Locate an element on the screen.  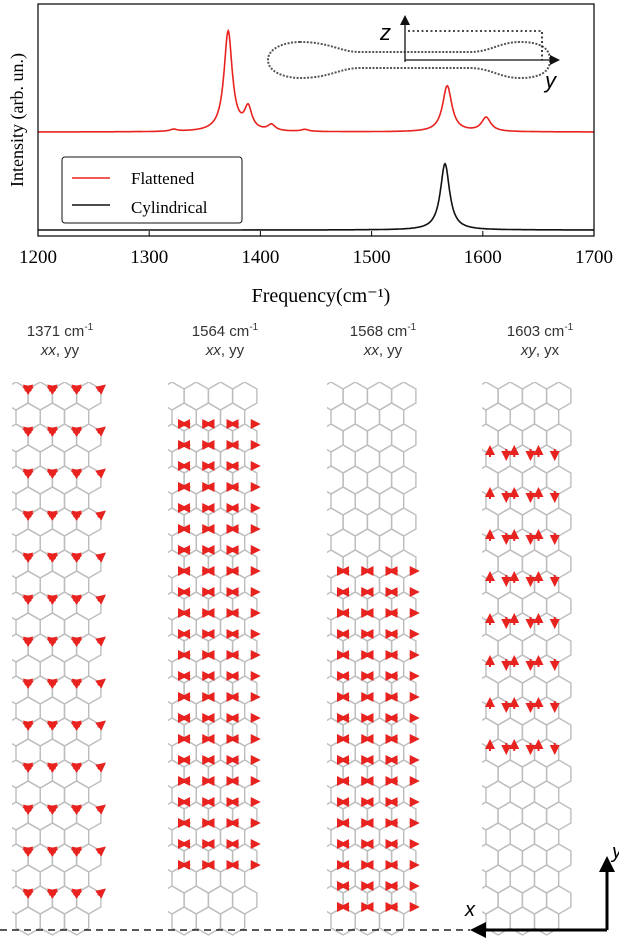
inset-z-label: z is located at coordinates (385, 32).